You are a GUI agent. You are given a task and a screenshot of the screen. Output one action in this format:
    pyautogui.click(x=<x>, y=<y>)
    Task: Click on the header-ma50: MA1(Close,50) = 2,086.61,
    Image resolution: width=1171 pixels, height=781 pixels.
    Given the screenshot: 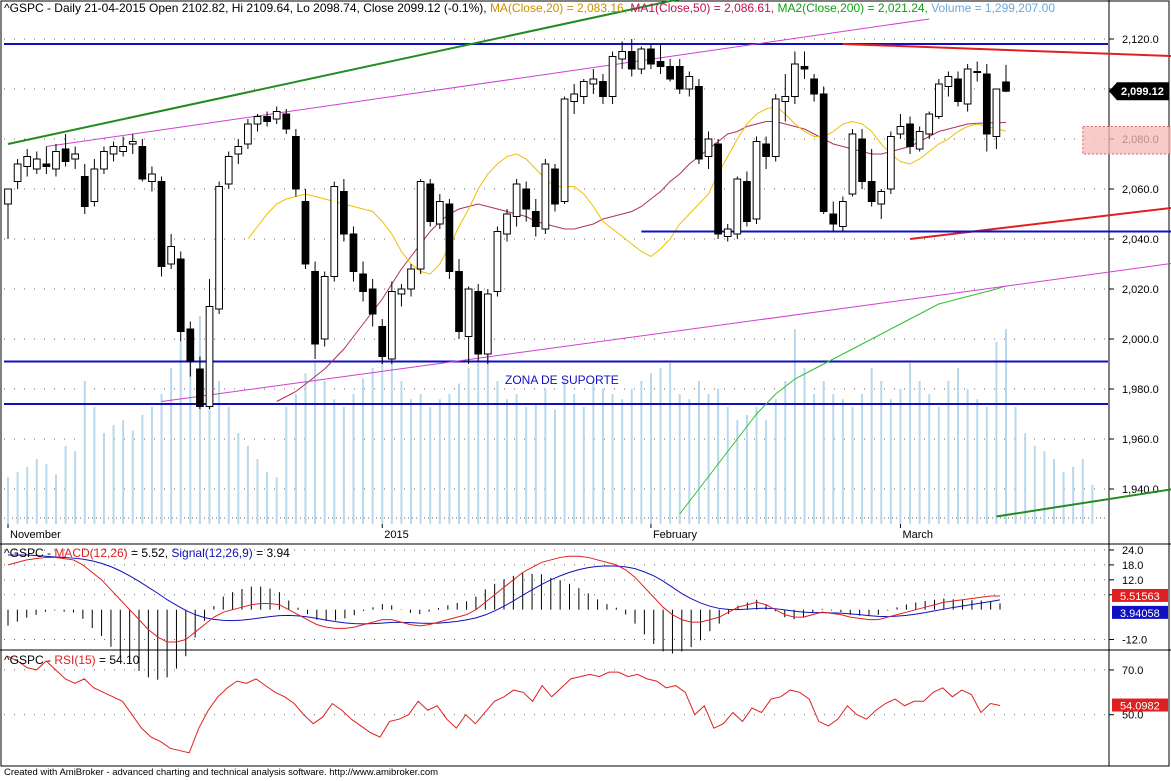 What is the action you would take?
    pyautogui.click(x=703, y=8)
    